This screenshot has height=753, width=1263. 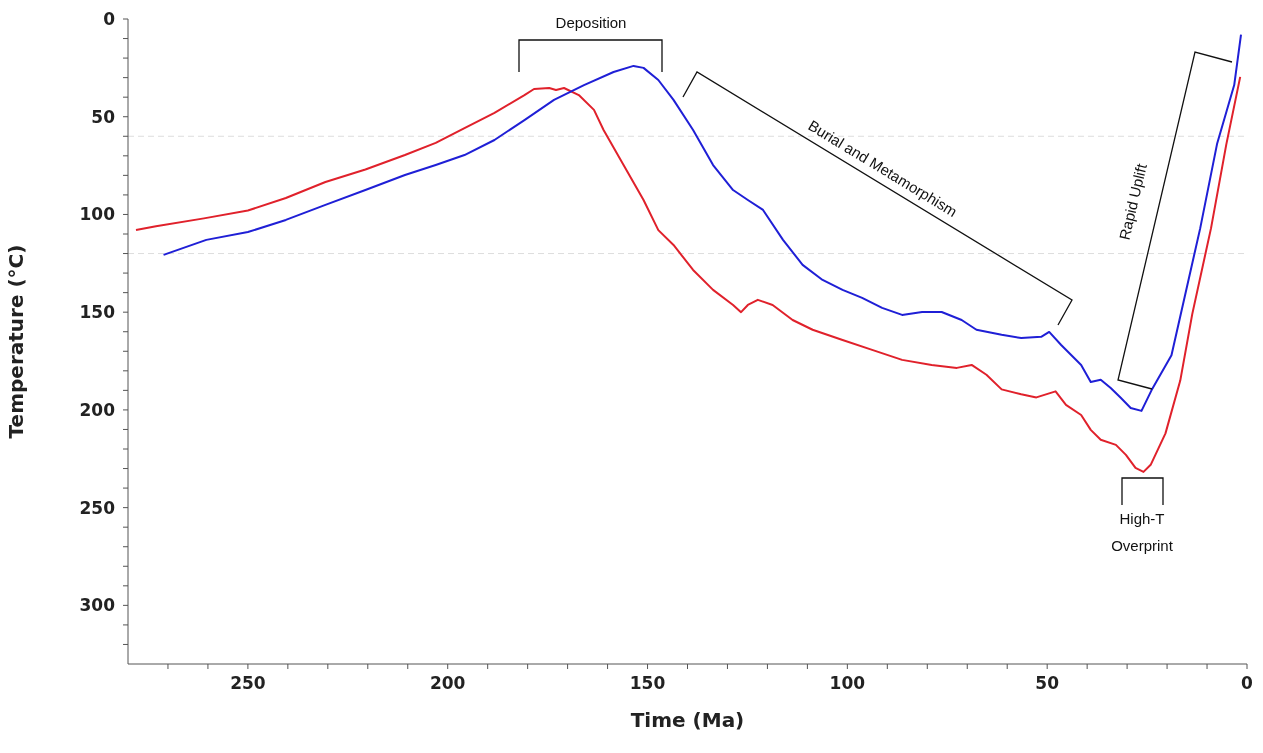 What do you see at coordinates (97, 605) in the screenshot?
I see `y-tick-label: 300` at bounding box center [97, 605].